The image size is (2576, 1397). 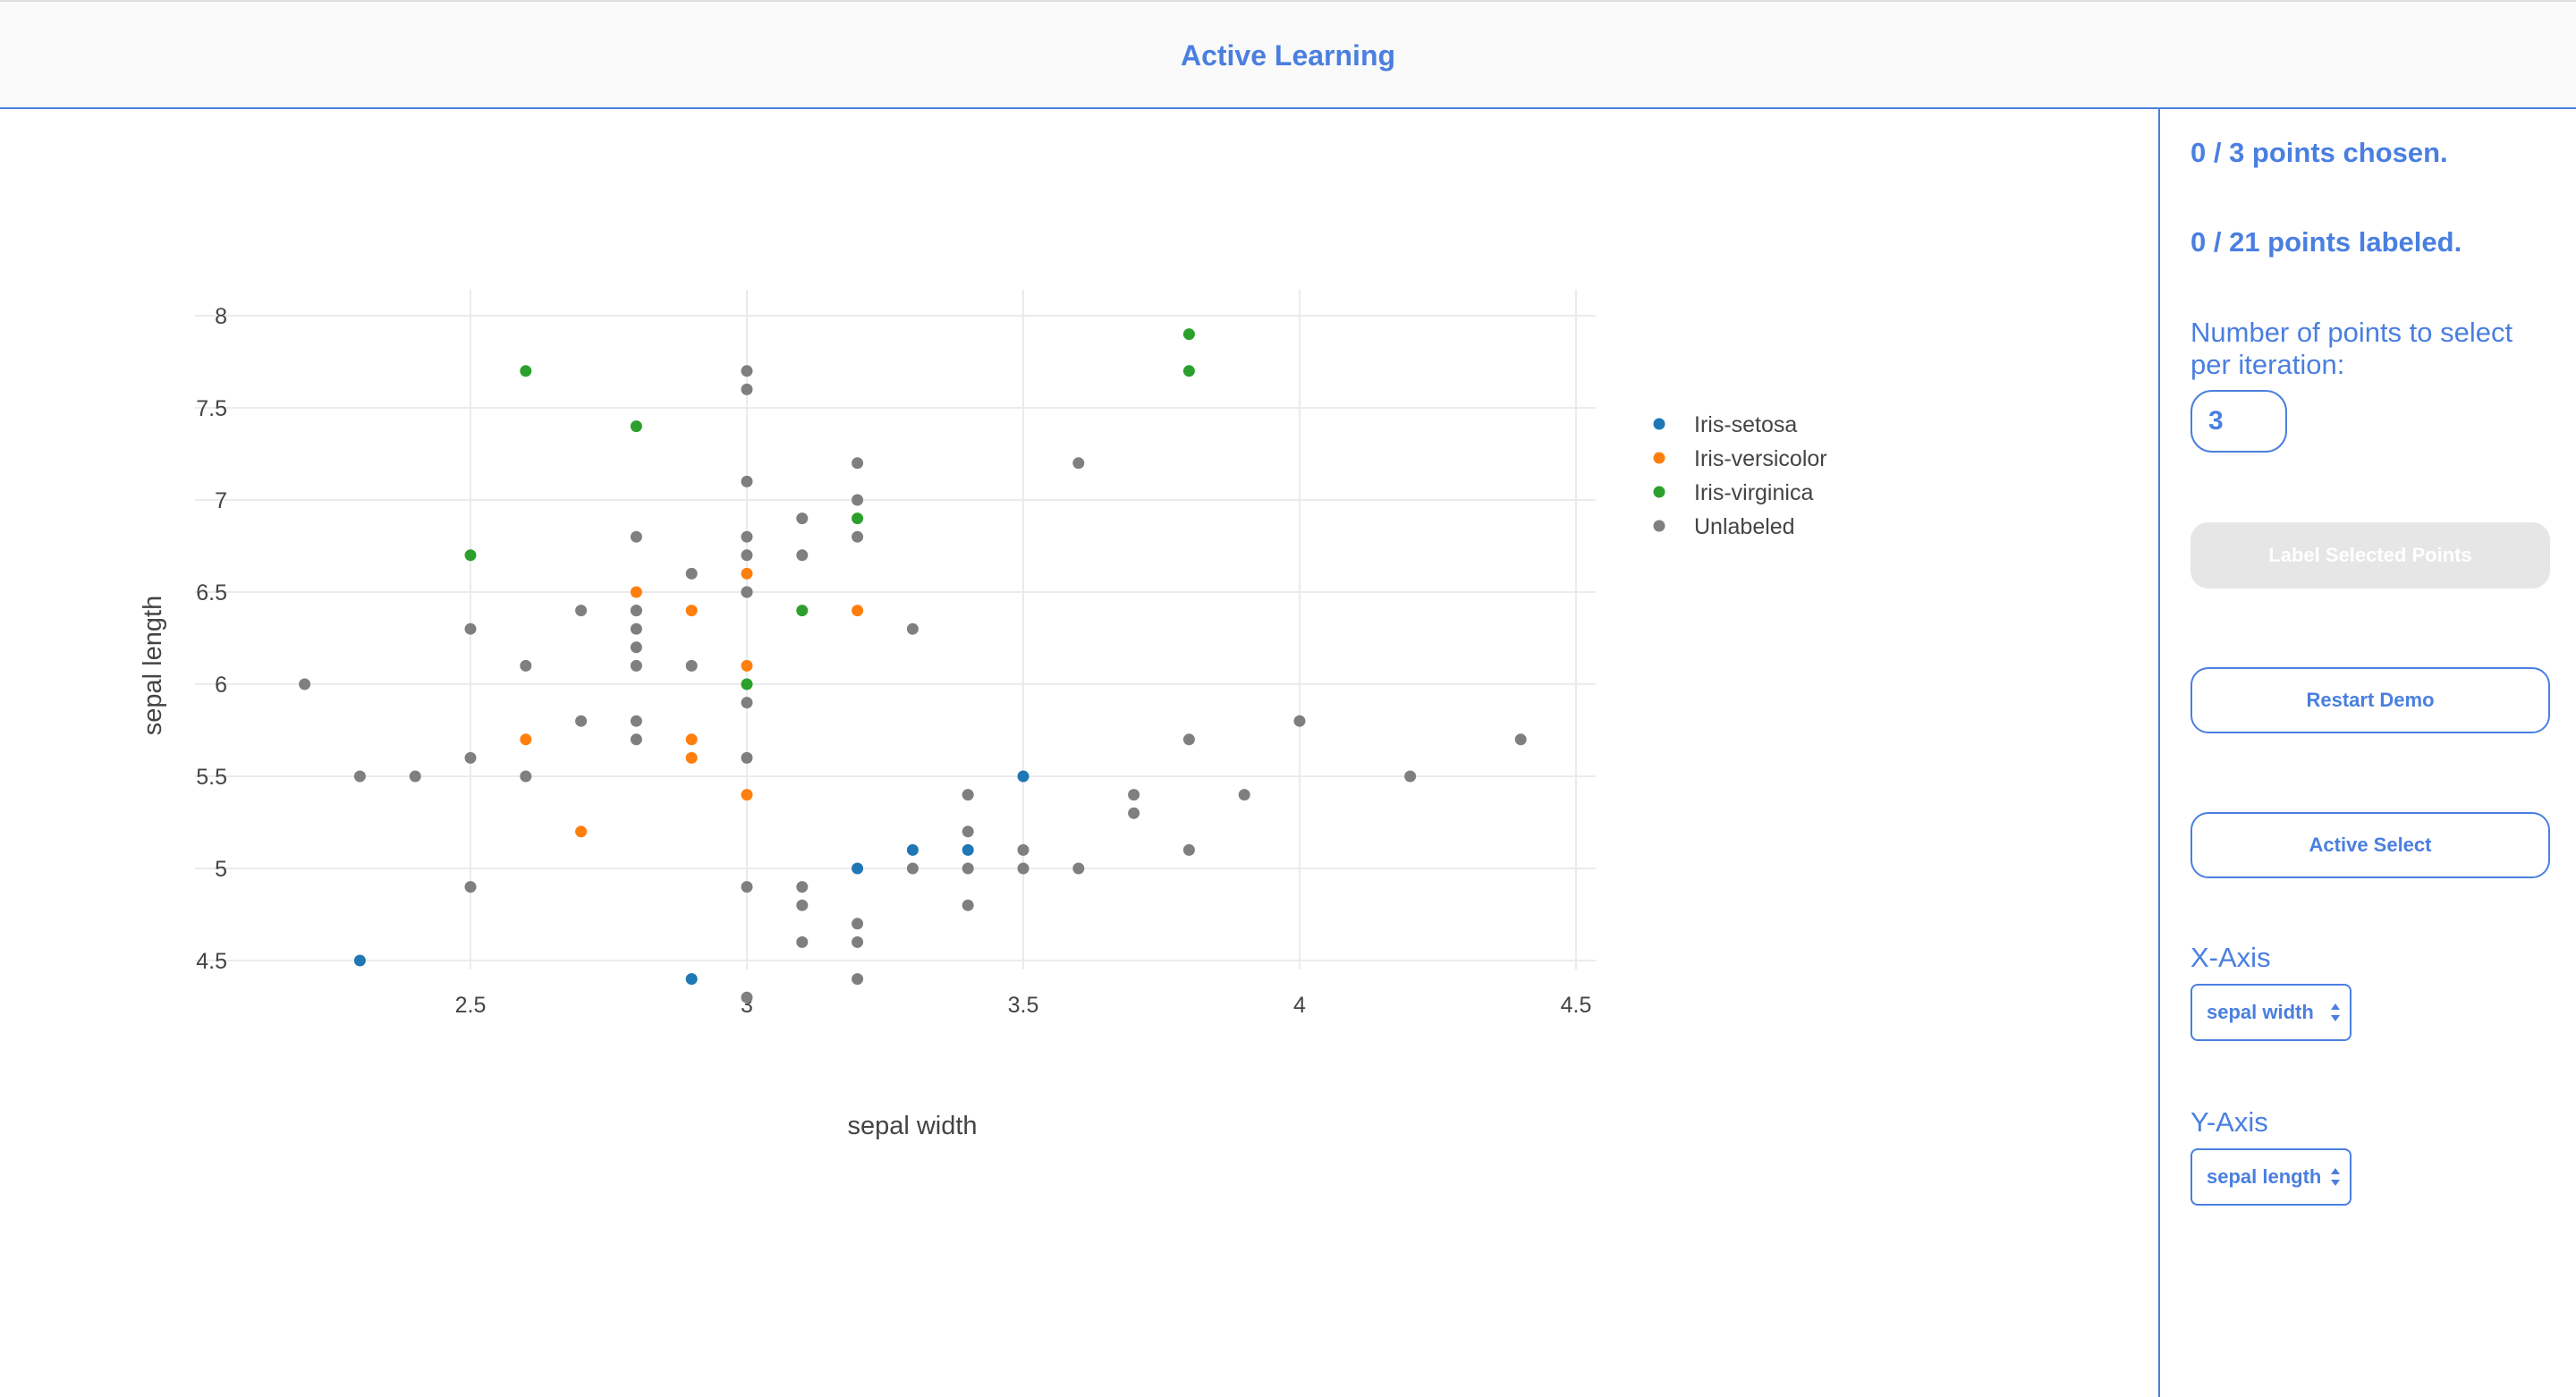 I want to click on active-select-button: Active Select, so click(x=2370, y=845).